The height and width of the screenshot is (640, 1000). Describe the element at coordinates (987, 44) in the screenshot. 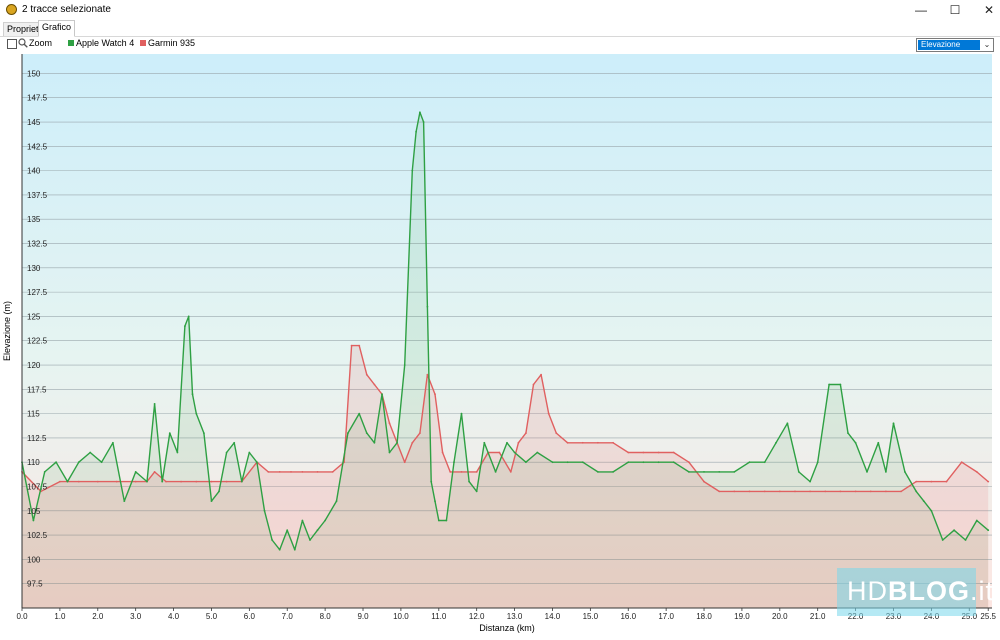

I see `chevron-down-icon: ⌄` at that location.